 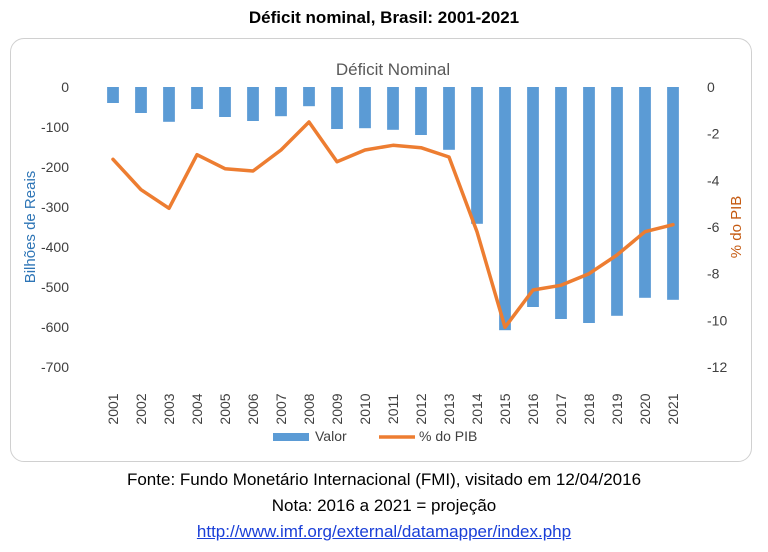 What do you see at coordinates (477, 408) in the screenshot?
I see `x-tick-label: 2014` at bounding box center [477, 408].